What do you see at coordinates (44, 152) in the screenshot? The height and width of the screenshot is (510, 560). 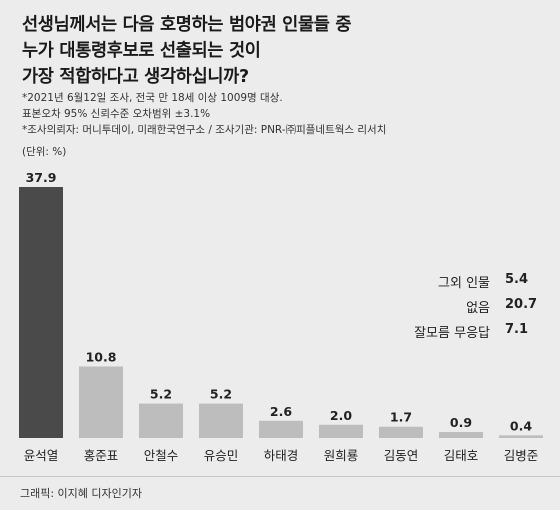 I see `unit-label: (단위: %)` at bounding box center [44, 152].